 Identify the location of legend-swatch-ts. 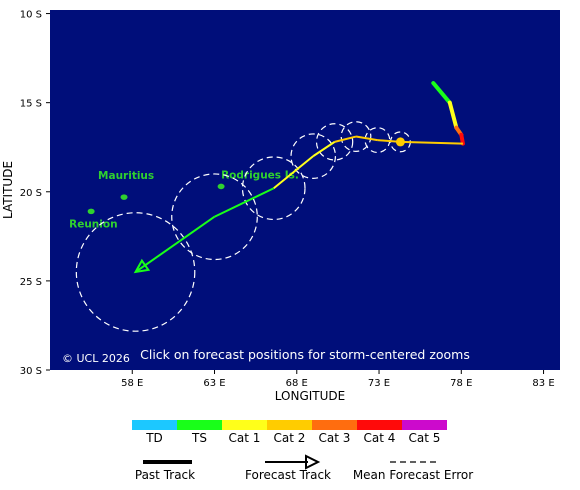
(199, 425).